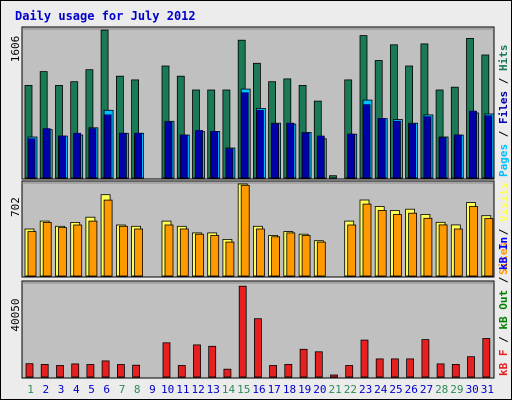 The width and height of the screenshot is (512, 404). What do you see at coordinates (213, 389) in the screenshot?
I see `x-tick-label: 13` at bounding box center [213, 389].